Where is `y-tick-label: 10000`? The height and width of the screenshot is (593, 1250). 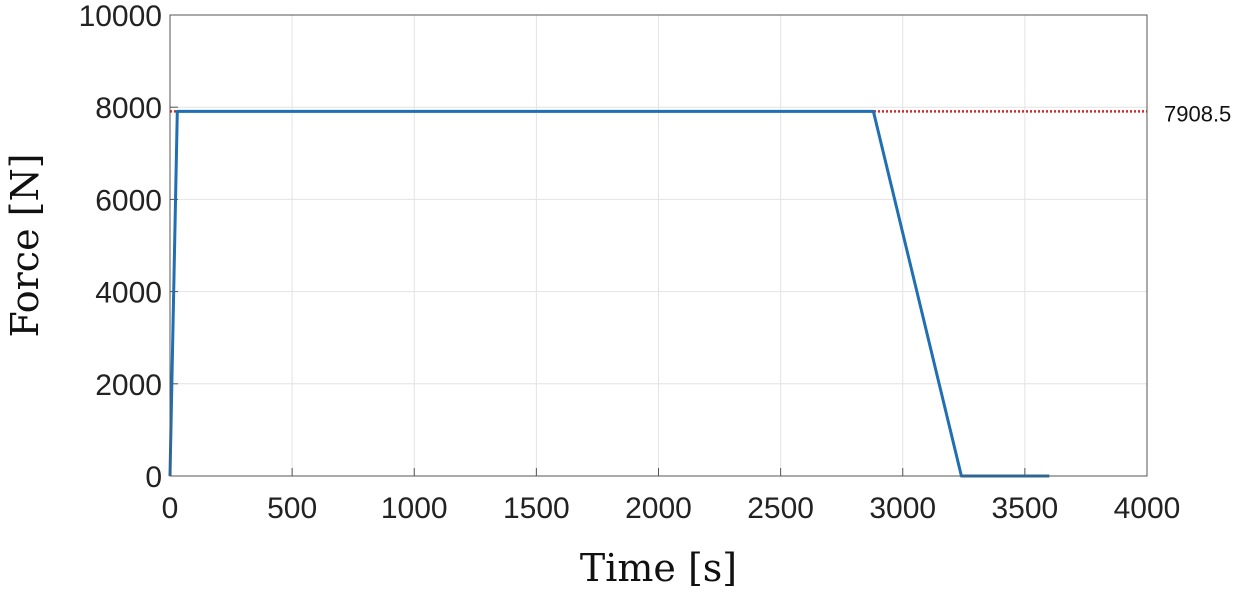
y-tick-label: 10000 is located at coordinates (120, 16).